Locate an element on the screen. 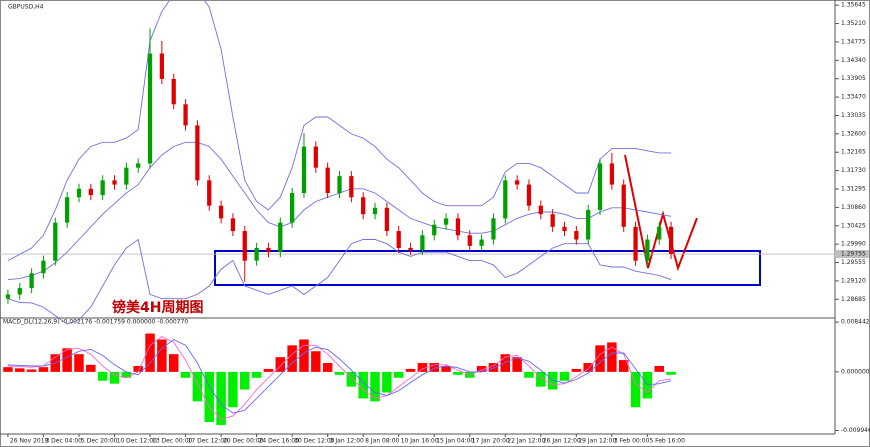 The width and height of the screenshot is (870, 447). x-tick-label: 15 Jan 04:00 is located at coordinates (455, 441).